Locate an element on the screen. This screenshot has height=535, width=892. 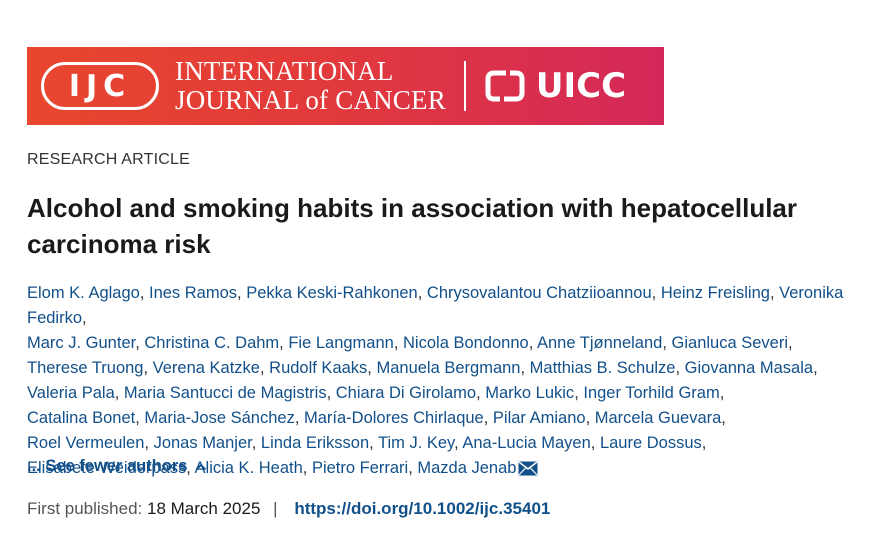
ijc-logo: IJC is located at coordinates (100, 86).